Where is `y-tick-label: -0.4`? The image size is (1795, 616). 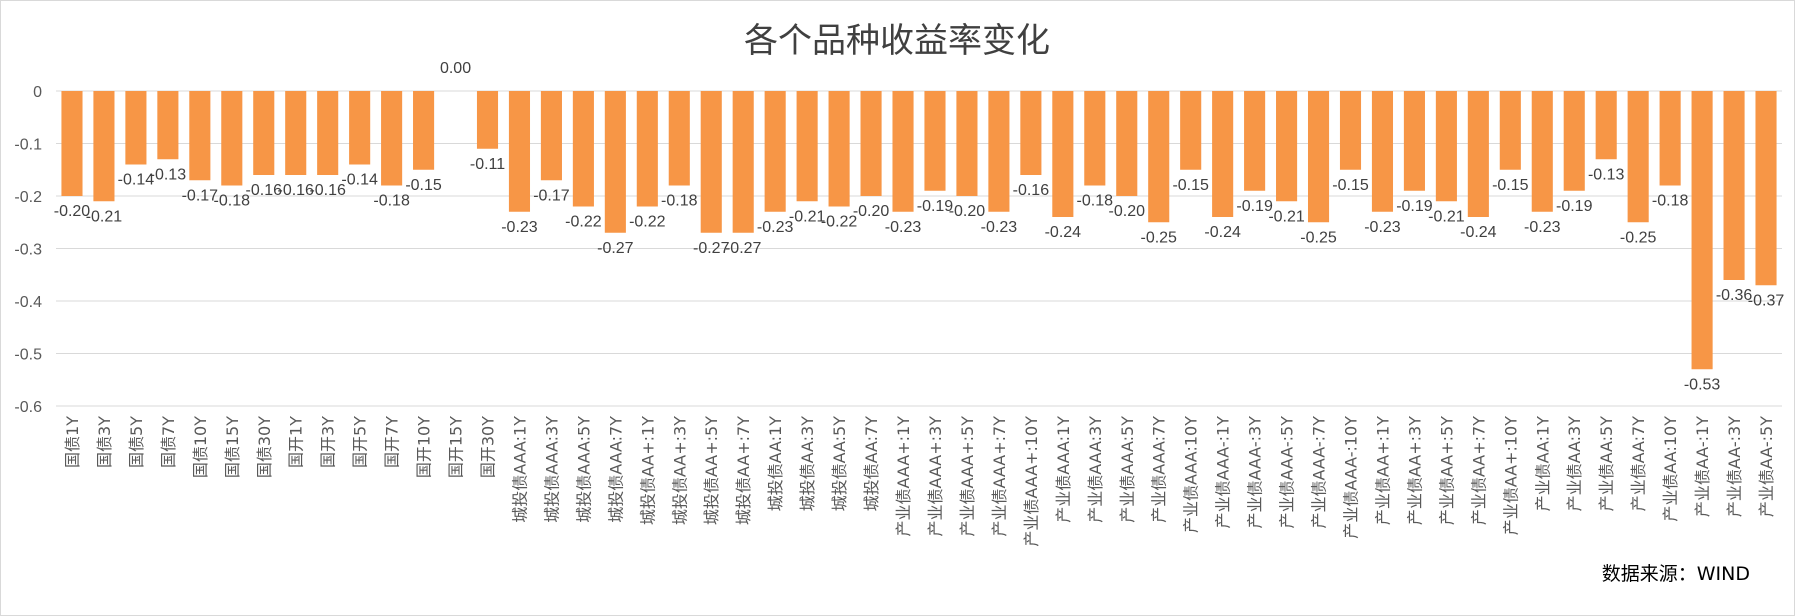
y-tick-label: -0.4 is located at coordinates (28, 302).